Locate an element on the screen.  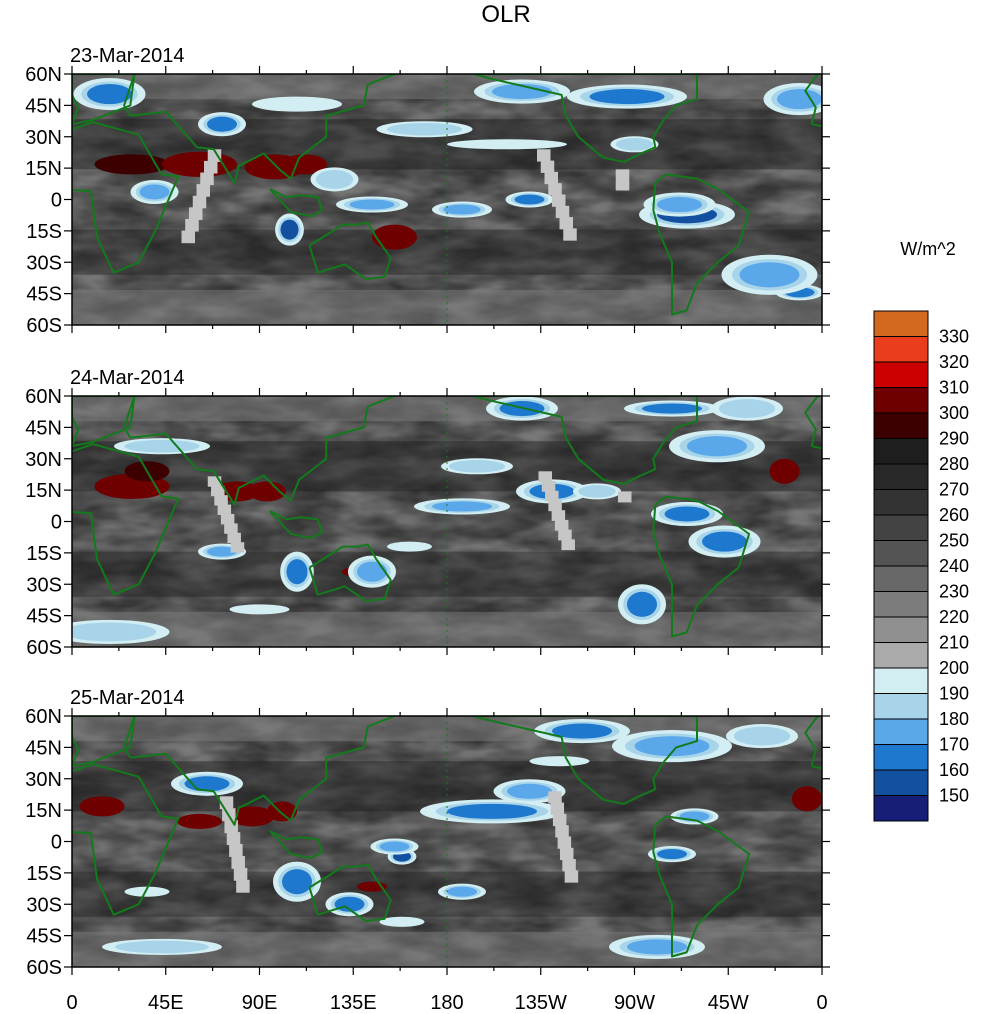
colorbar-label: 160 is located at coordinates (954, 770).